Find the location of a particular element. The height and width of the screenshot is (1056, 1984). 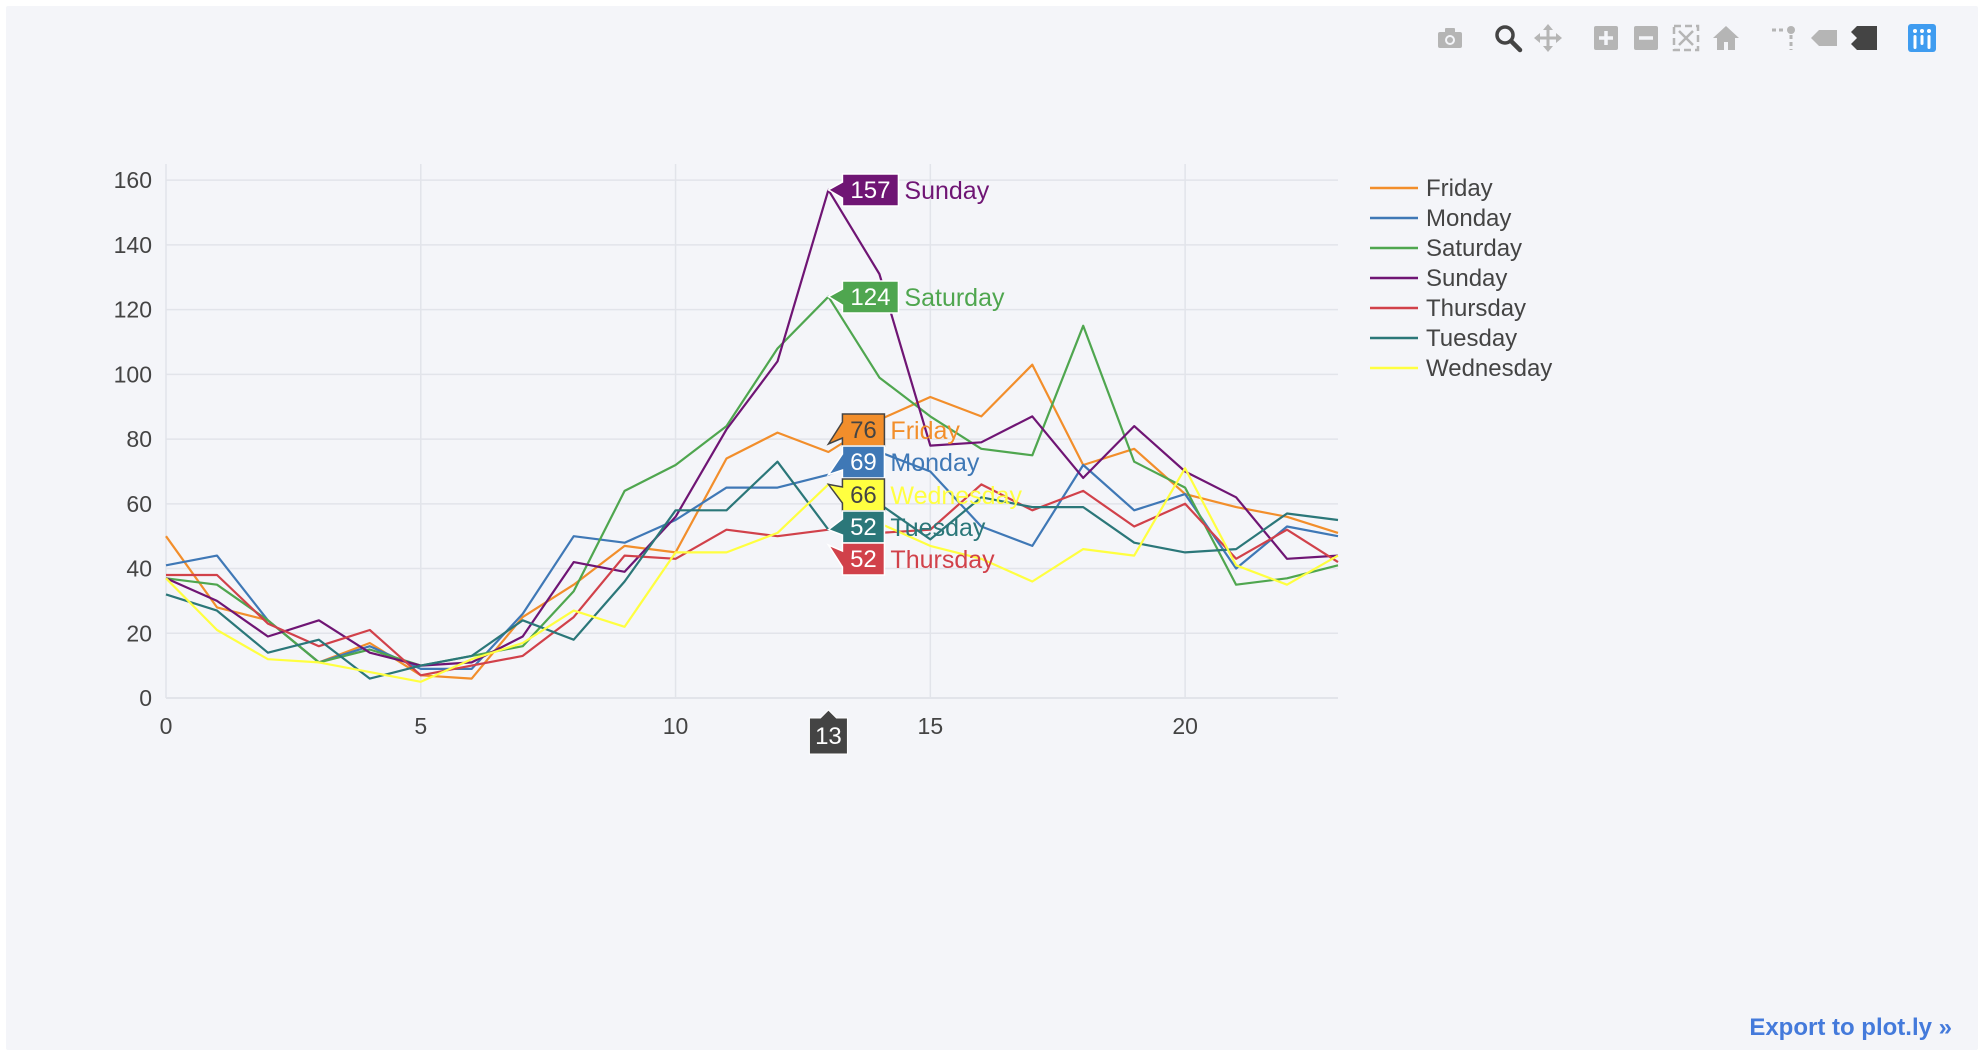

hover-value: 66 is located at coordinates (863, 495).